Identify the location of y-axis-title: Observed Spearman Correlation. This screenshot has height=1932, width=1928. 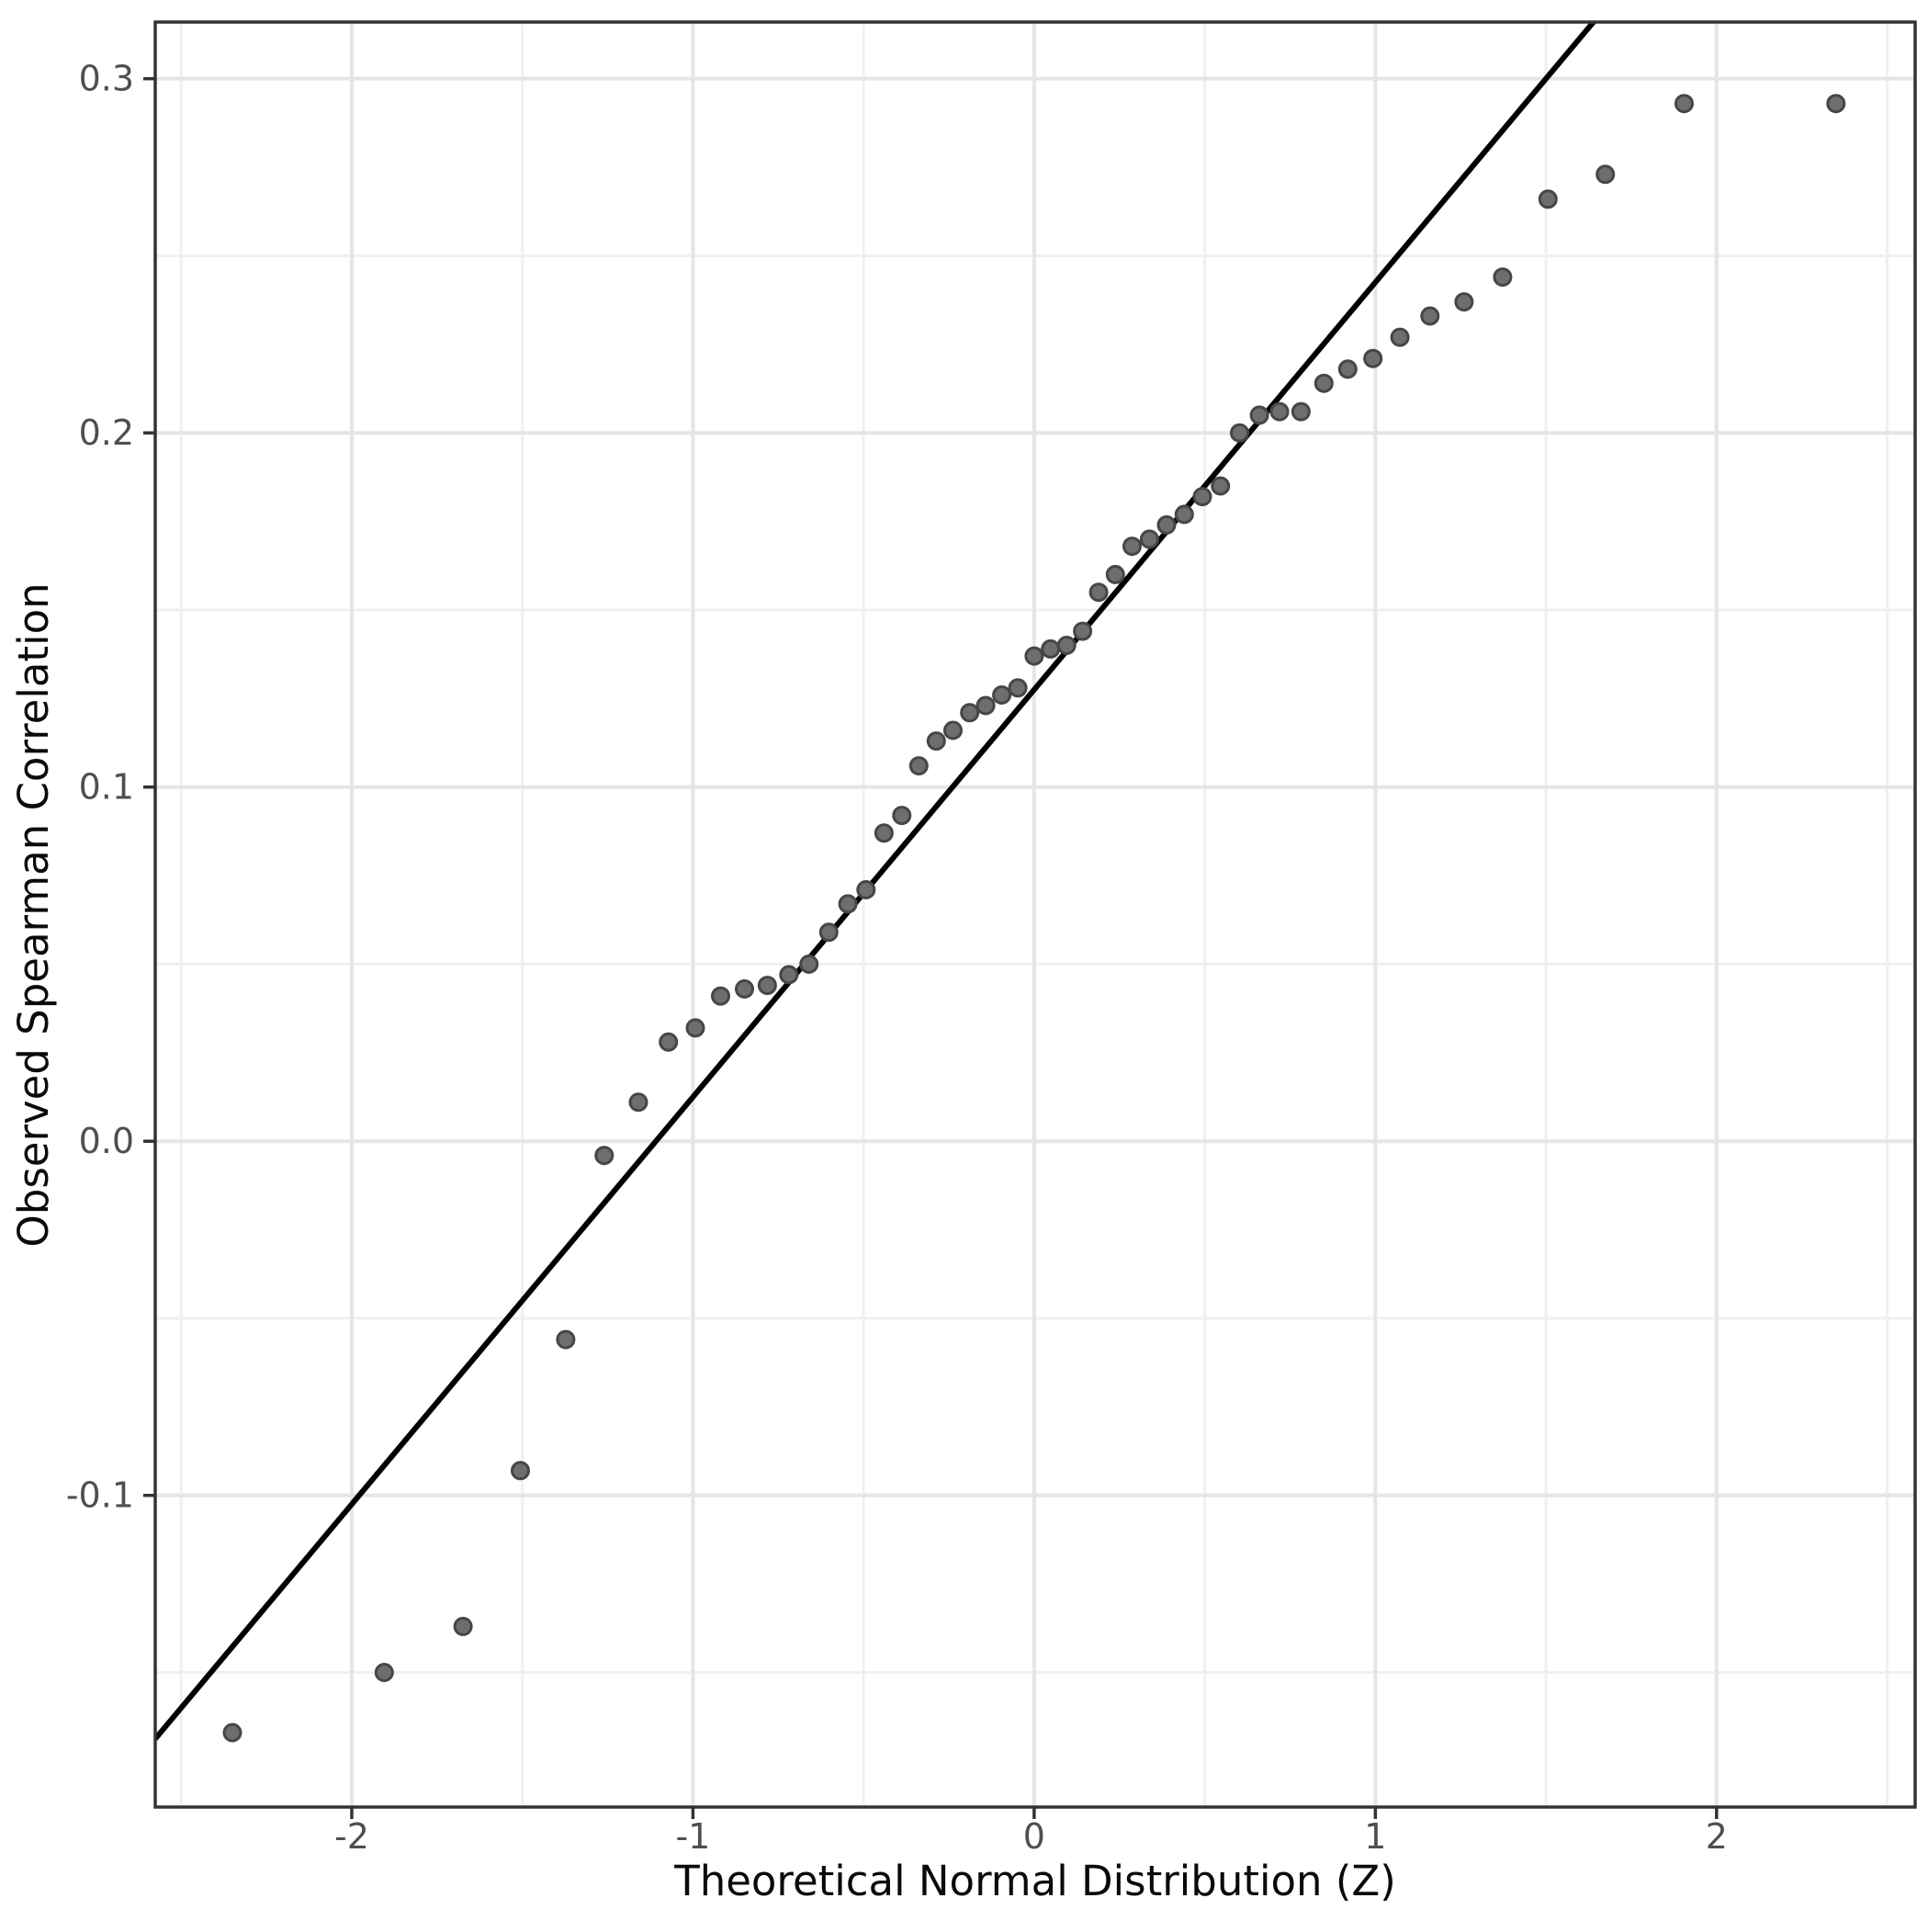
(33, 914).